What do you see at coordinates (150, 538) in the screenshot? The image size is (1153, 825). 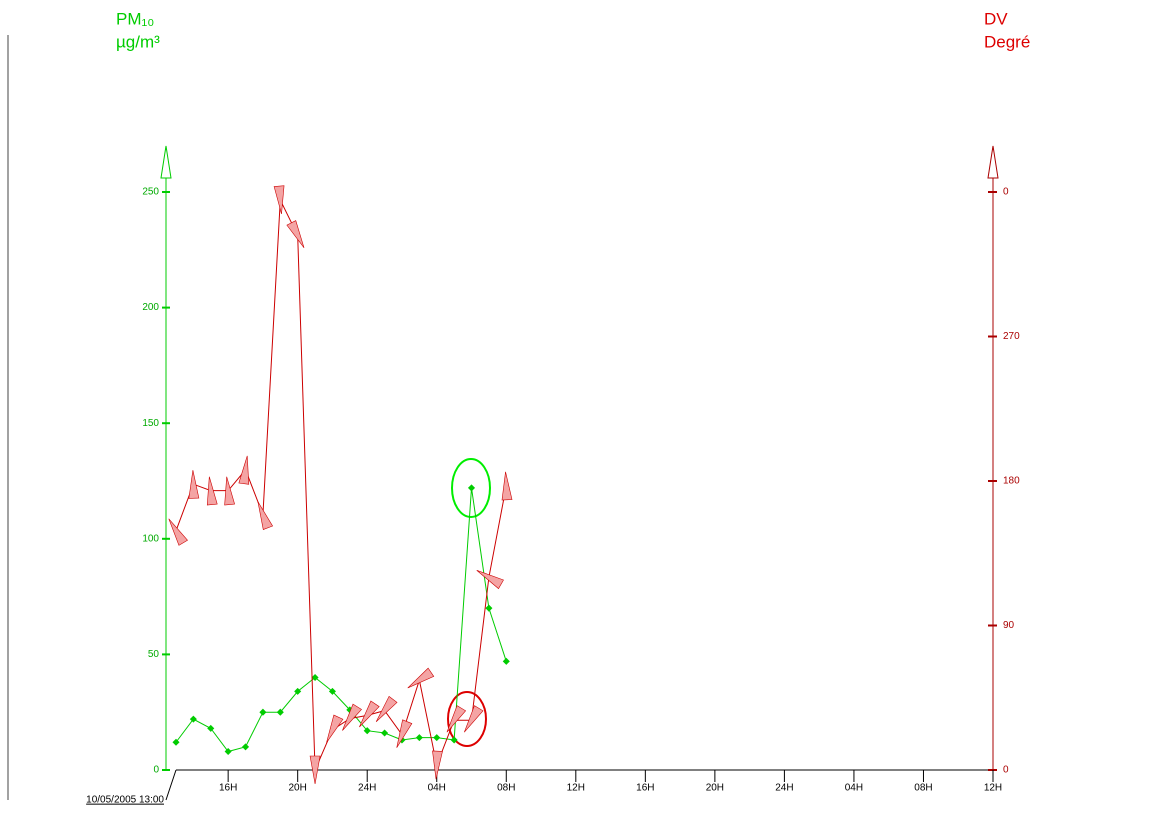 I see `y-tick-label: 100` at bounding box center [150, 538].